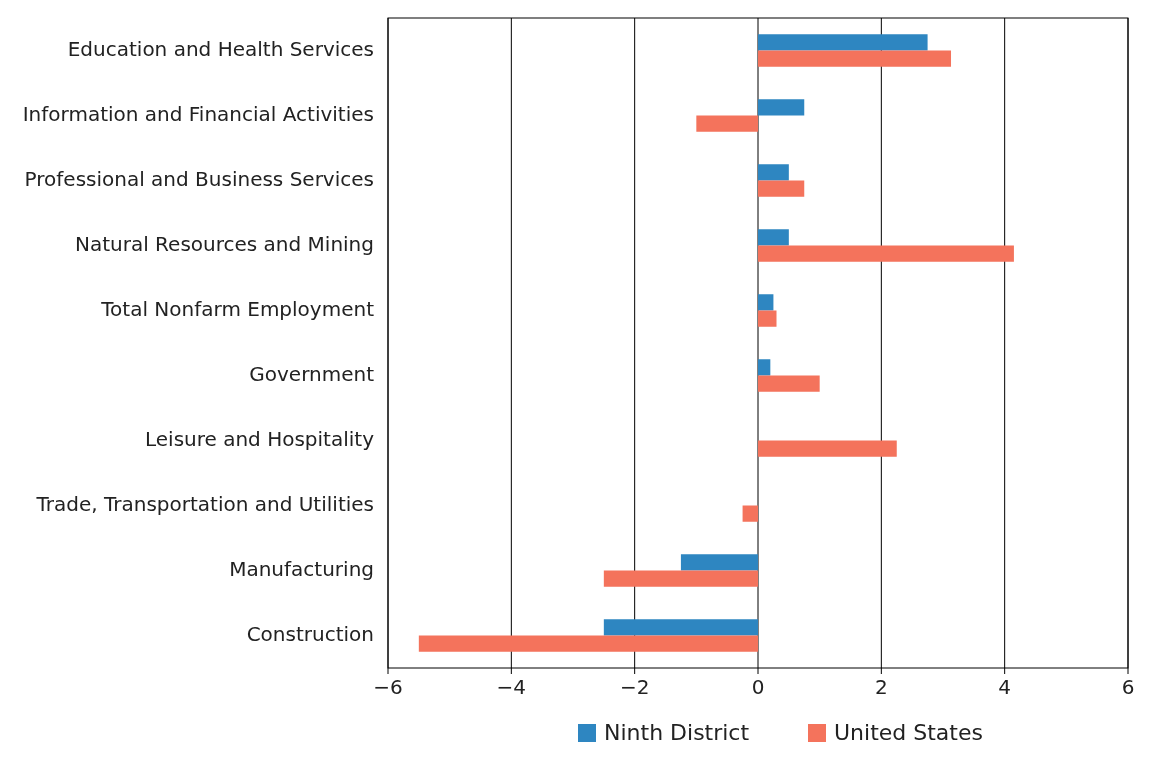 Image resolution: width=1156 pixels, height=765 pixels. I want to click on y-tick-label: Manufacturing, so click(301, 569).